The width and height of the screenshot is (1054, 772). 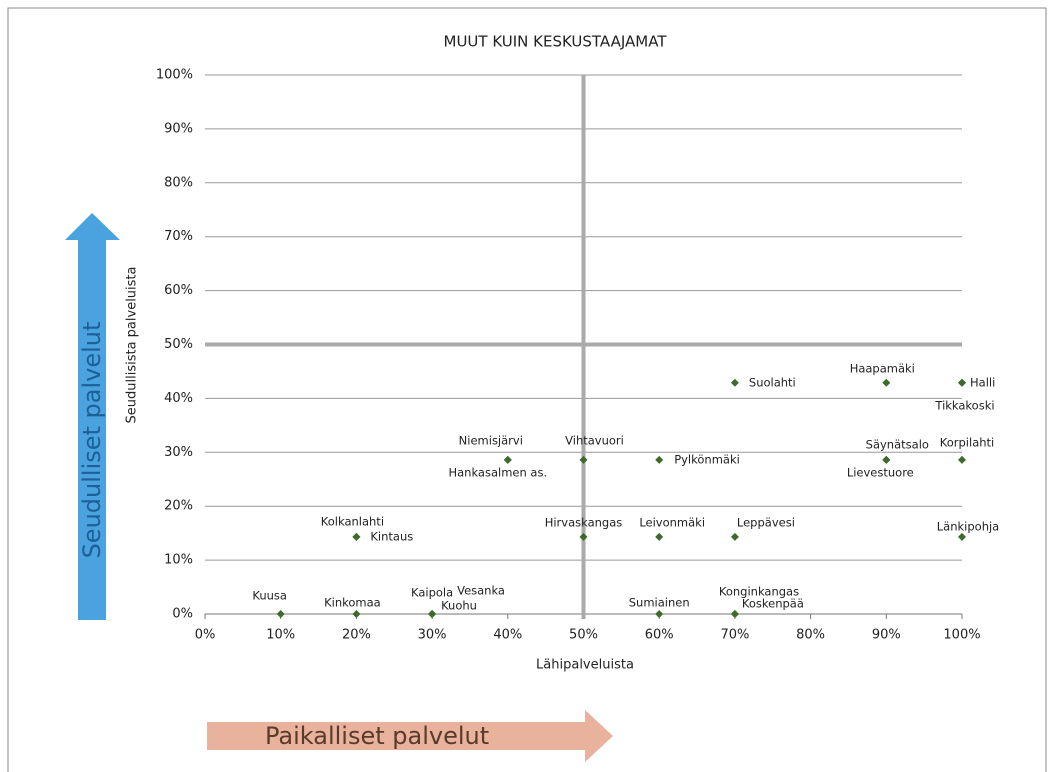 I want to click on point-label: Koskenpää, so click(x=773, y=604).